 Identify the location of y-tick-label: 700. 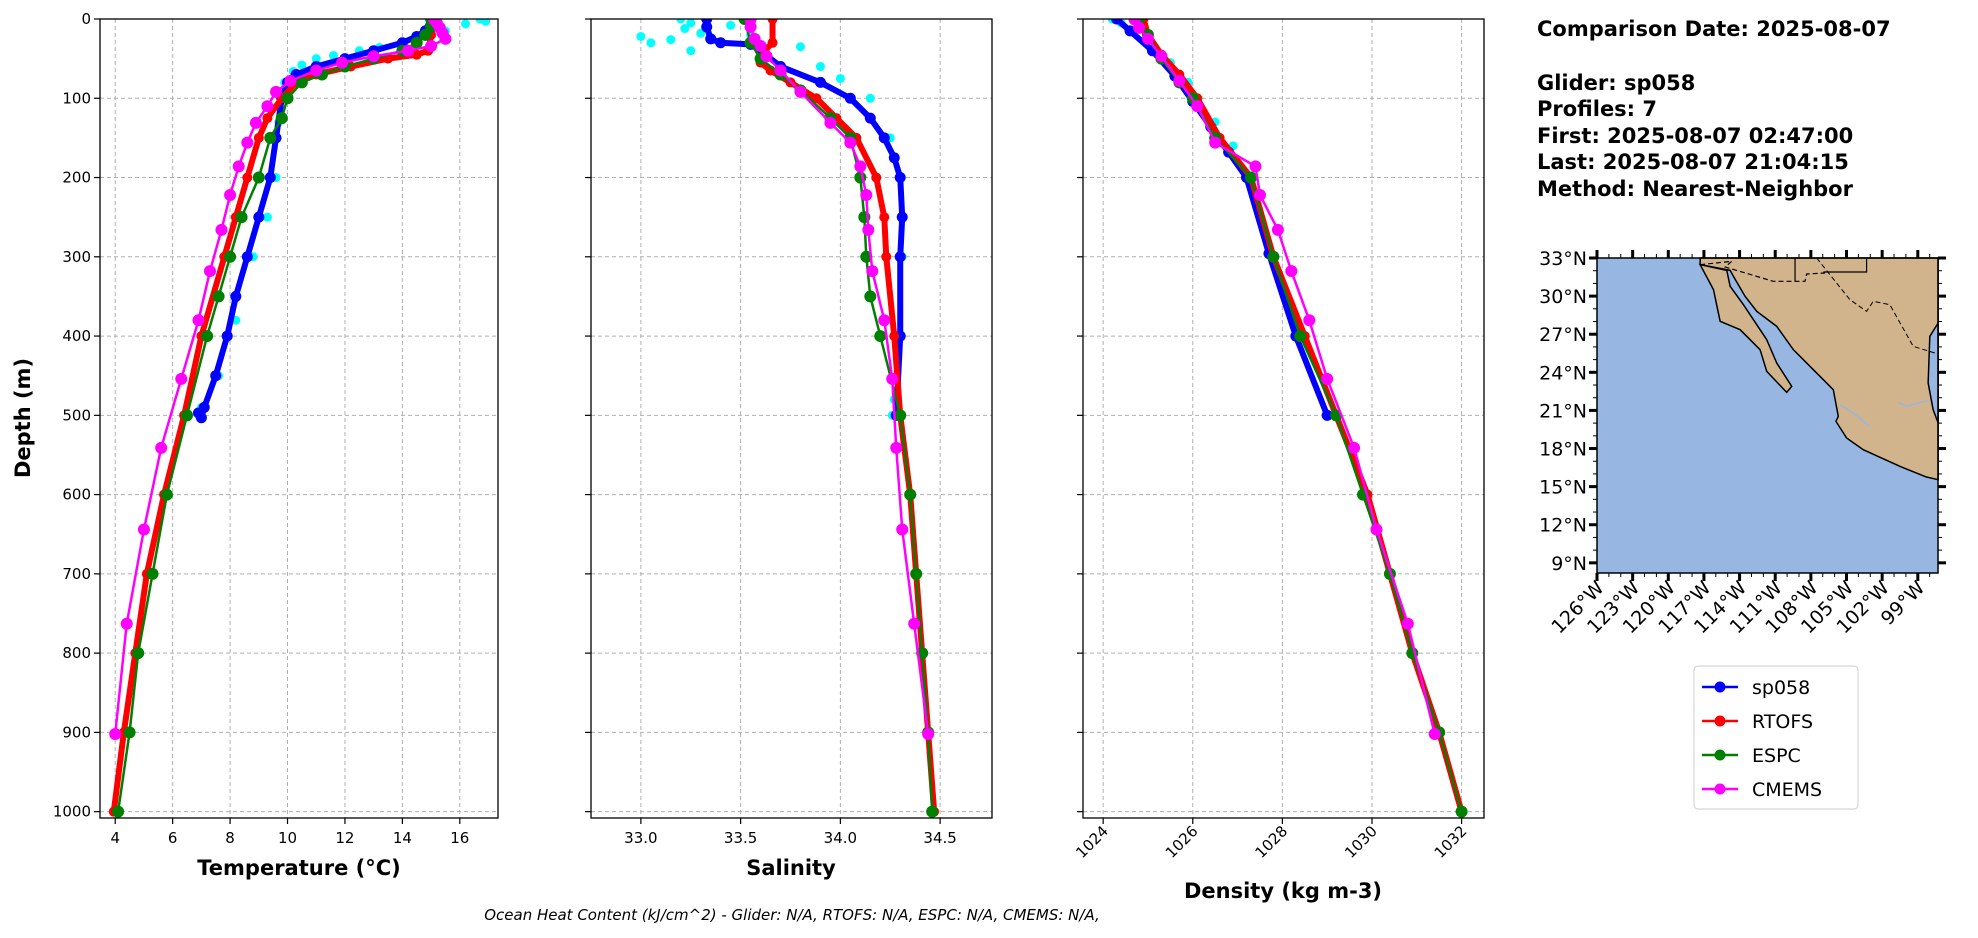
(76, 574).